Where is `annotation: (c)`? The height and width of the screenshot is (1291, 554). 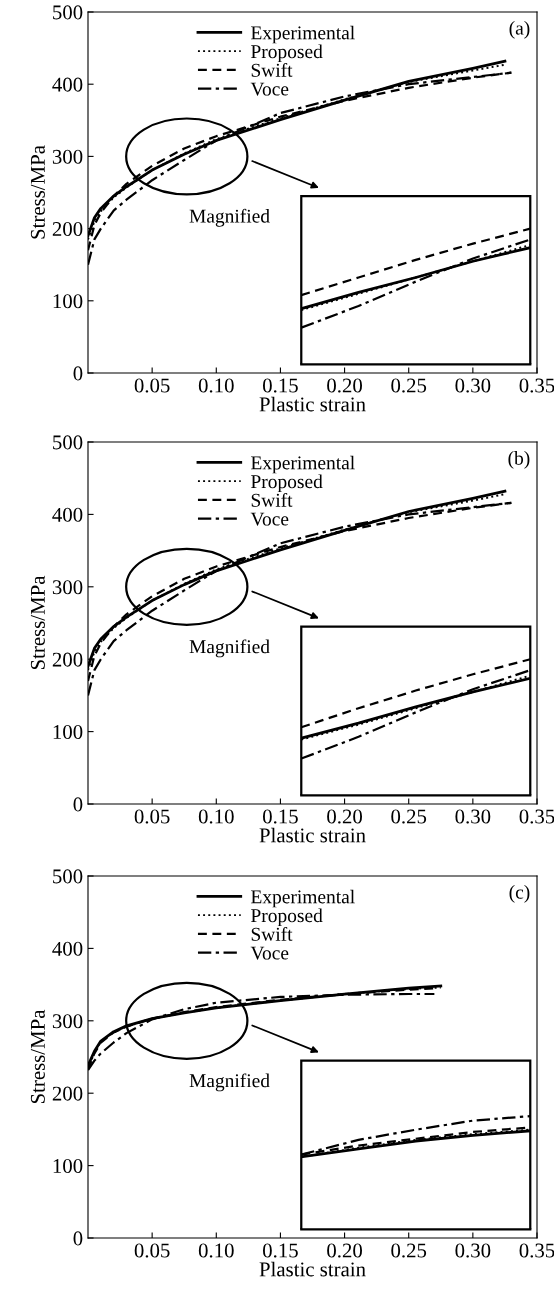 annotation: (c) is located at coordinates (519, 894).